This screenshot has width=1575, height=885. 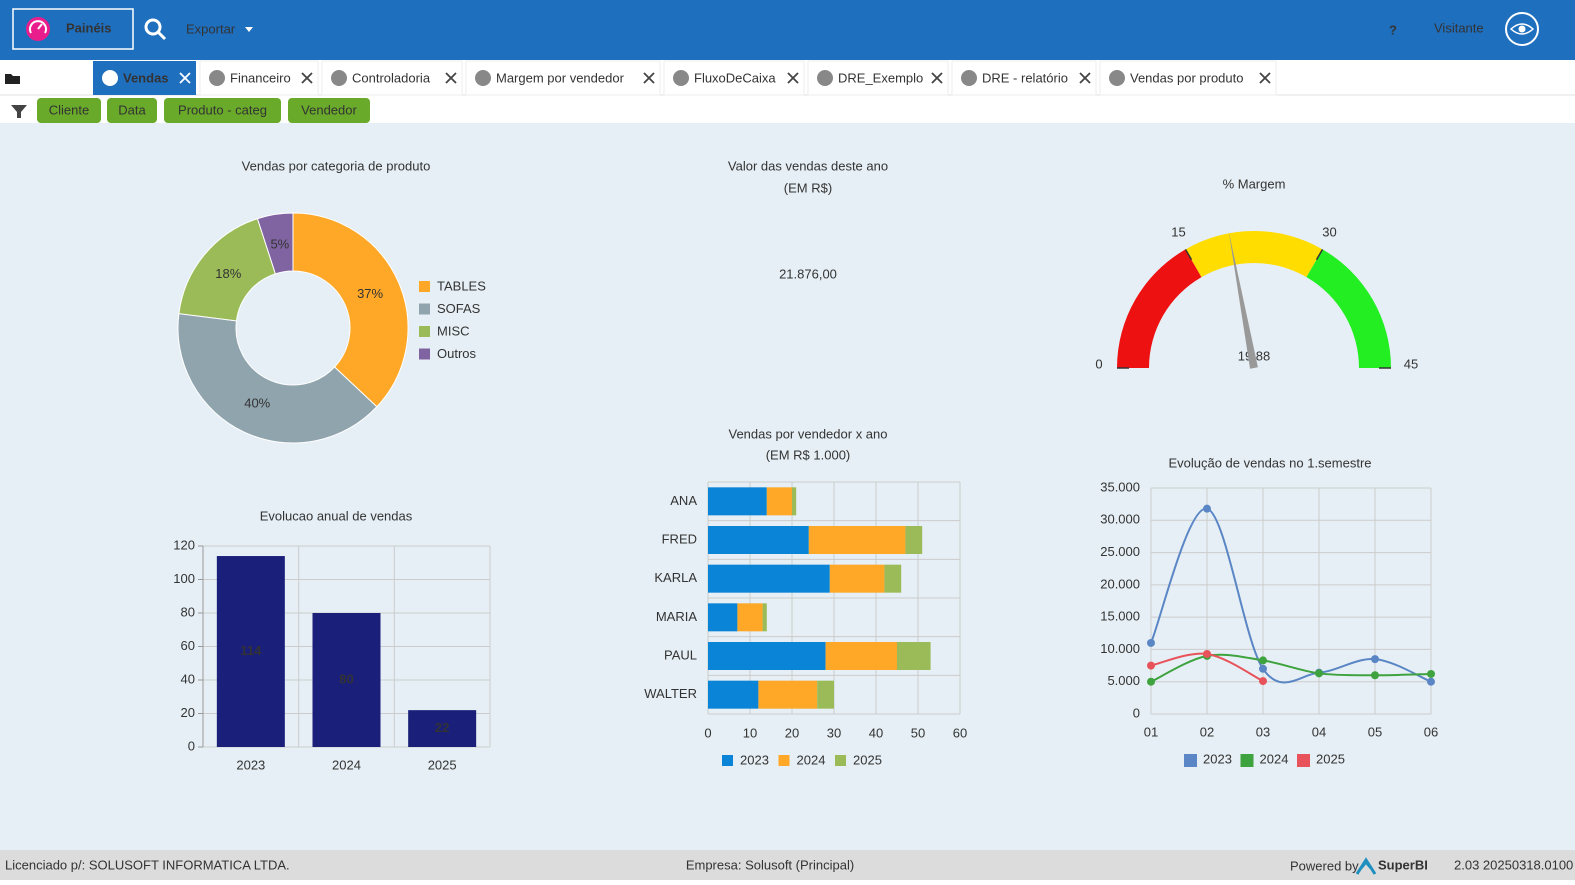 What do you see at coordinates (880, 77) in the screenshot?
I see `tab-label: DRE_Exemplo` at bounding box center [880, 77].